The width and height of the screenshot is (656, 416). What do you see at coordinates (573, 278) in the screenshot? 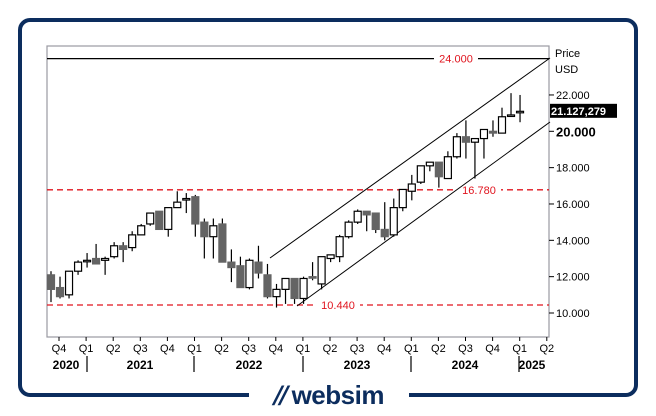
I see `y-tick-label: 12.000` at bounding box center [573, 278].